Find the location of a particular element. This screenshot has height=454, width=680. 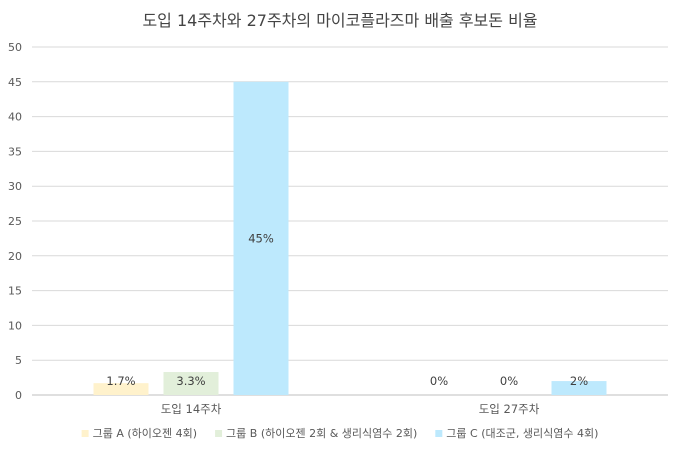

y-tick-label: 0 is located at coordinates (18, 395).